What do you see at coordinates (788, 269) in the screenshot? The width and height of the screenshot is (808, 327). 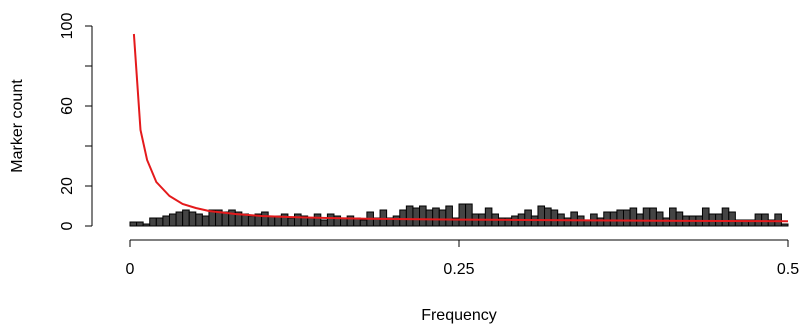 I see `x-tick-label: 0.5` at bounding box center [788, 269].